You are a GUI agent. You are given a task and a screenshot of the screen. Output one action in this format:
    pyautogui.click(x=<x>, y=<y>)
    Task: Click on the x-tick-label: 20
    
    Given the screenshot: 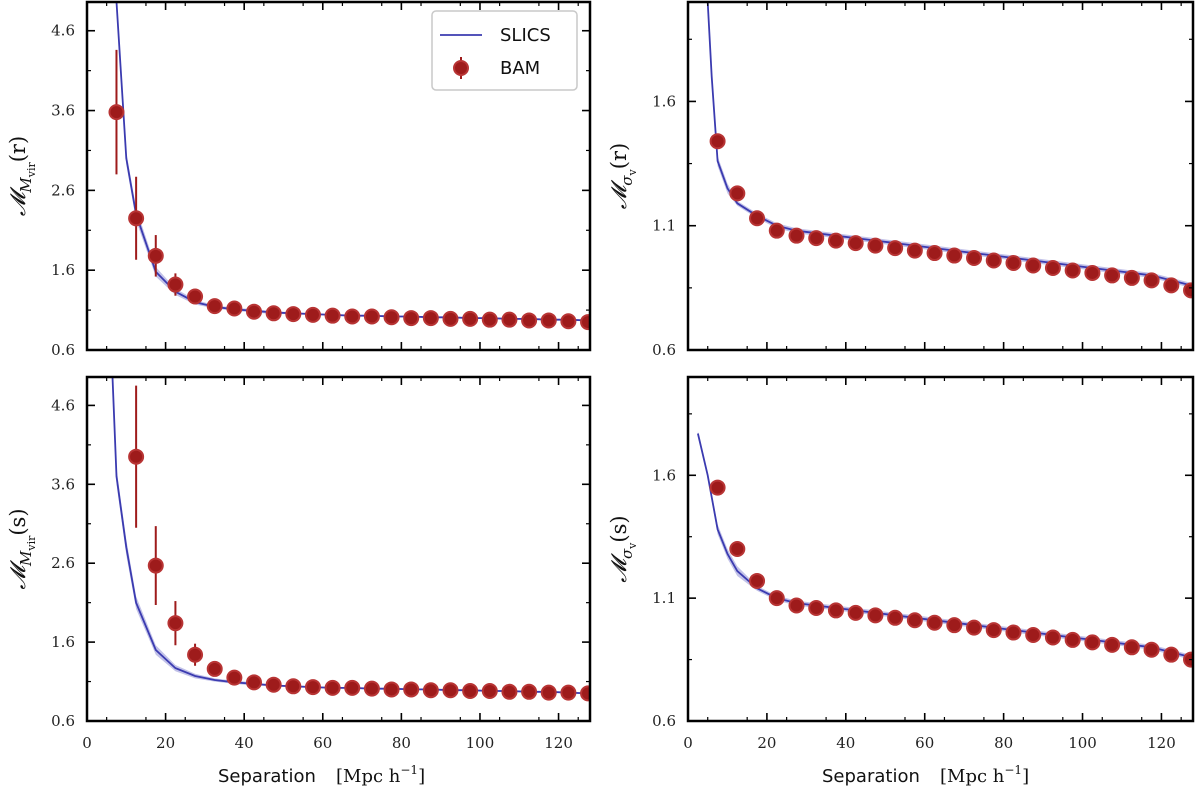 What is the action you would take?
    pyautogui.click(x=766, y=743)
    